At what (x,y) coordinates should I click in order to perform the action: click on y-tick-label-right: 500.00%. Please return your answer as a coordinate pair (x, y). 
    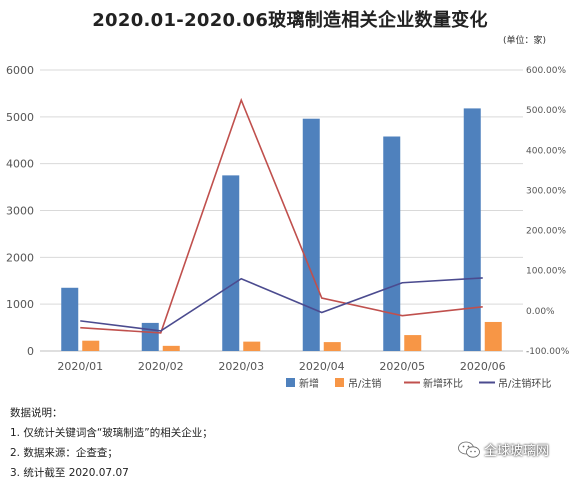
    Looking at the image, I should click on (546, 111).